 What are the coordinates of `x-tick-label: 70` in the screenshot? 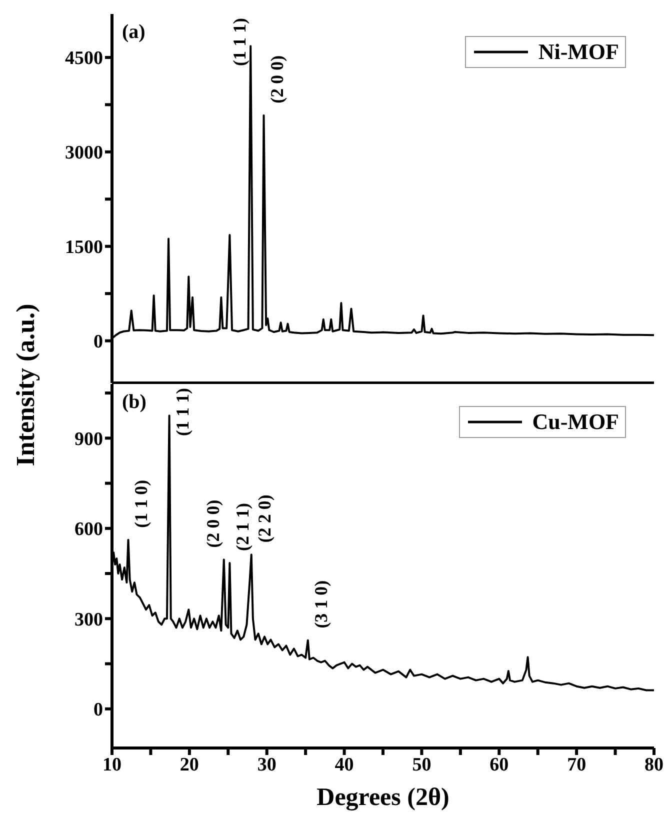 It's located at (576, 765).